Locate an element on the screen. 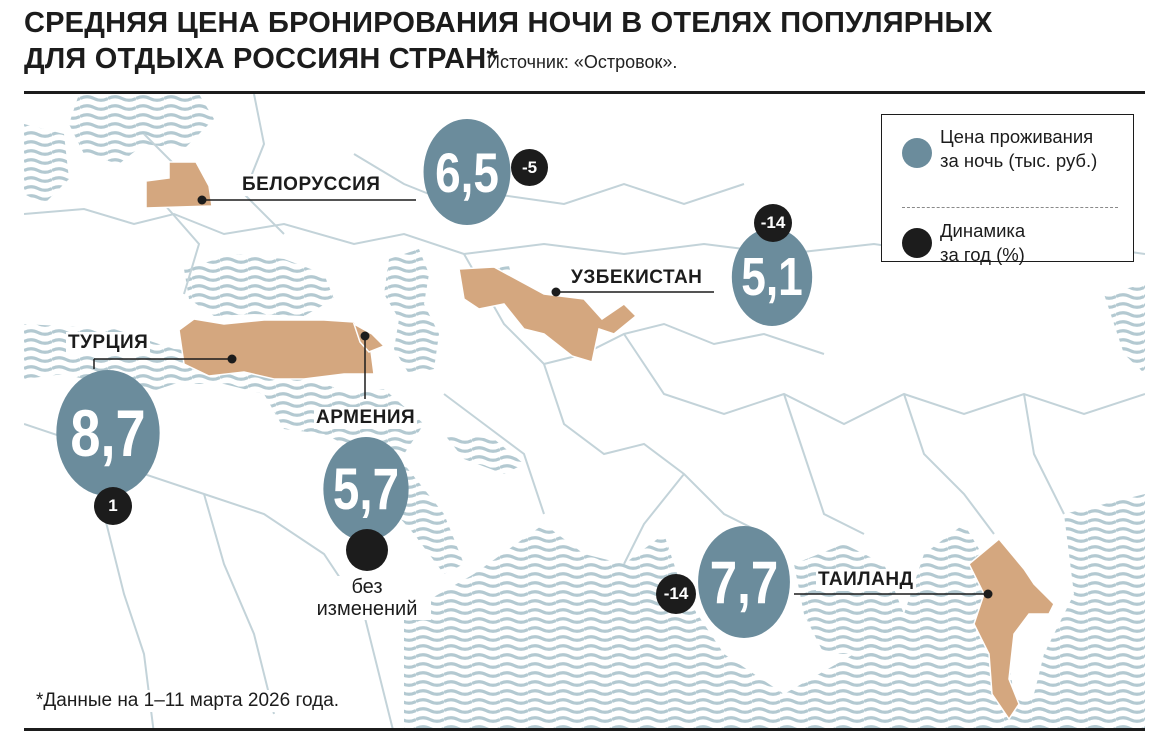 This screenshot has width=1155, height=741. price-bubble-armenia: 5,7 is located at coordinates (366, 489).